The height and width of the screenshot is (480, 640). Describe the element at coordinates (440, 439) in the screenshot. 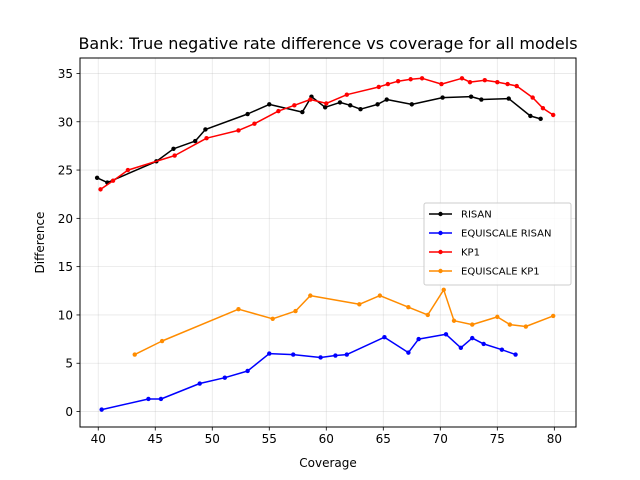

I see `x-tick-label: 70` at that location.